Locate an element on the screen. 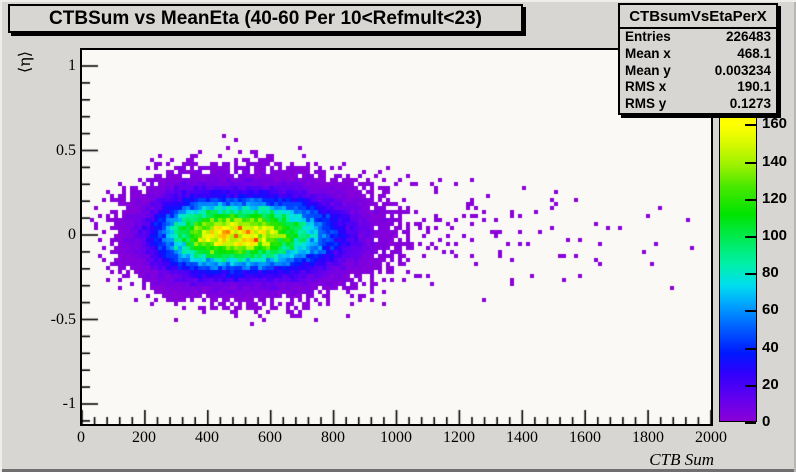 The image size is (796, 472). x-tick-label: 1200 is located at coordinates (459, 437).